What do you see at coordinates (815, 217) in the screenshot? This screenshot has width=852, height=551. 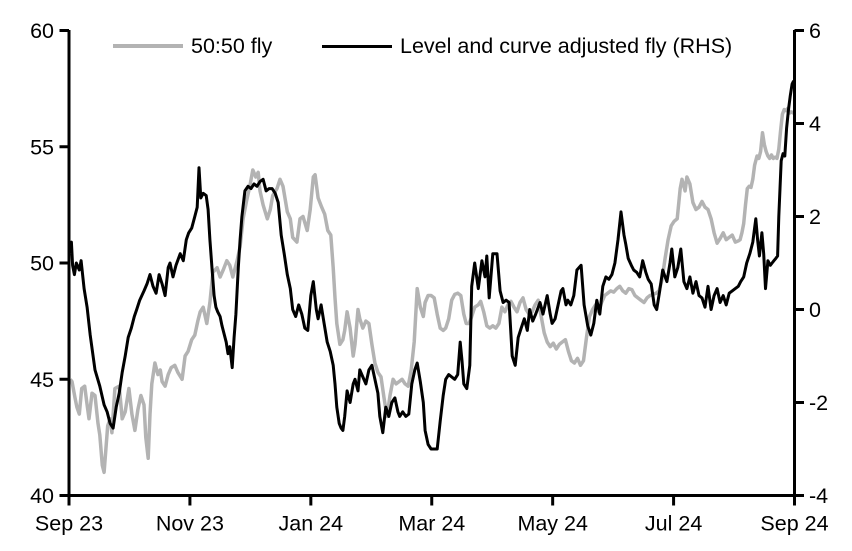 I see `right-axis-tick-label: 2` at bounding box center [815, 217].